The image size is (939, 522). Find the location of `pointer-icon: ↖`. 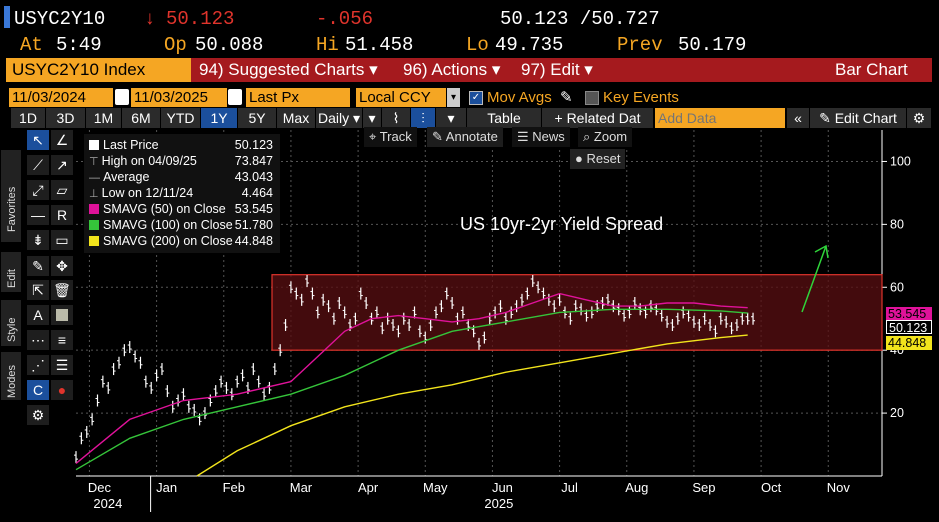

pointer-icon: ↖ is located at coordinates (38, 140).